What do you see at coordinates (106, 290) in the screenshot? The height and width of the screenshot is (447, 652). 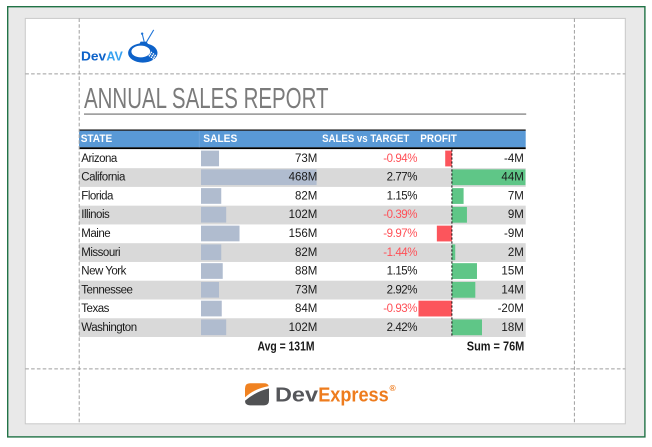 I see `svg-text: Tennessee` at bounding box center [106, 290].